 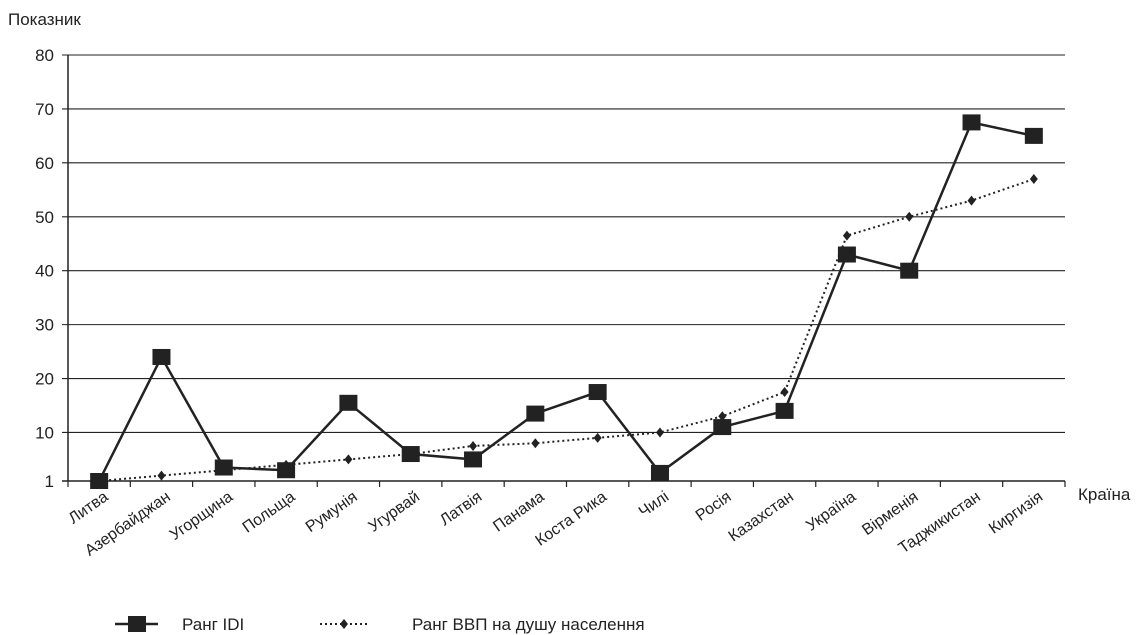 What do you see at coordinates (179, 624) in the screenshot?
I see `legend-item: Ранг IDI` at bounding box center [179, 624].